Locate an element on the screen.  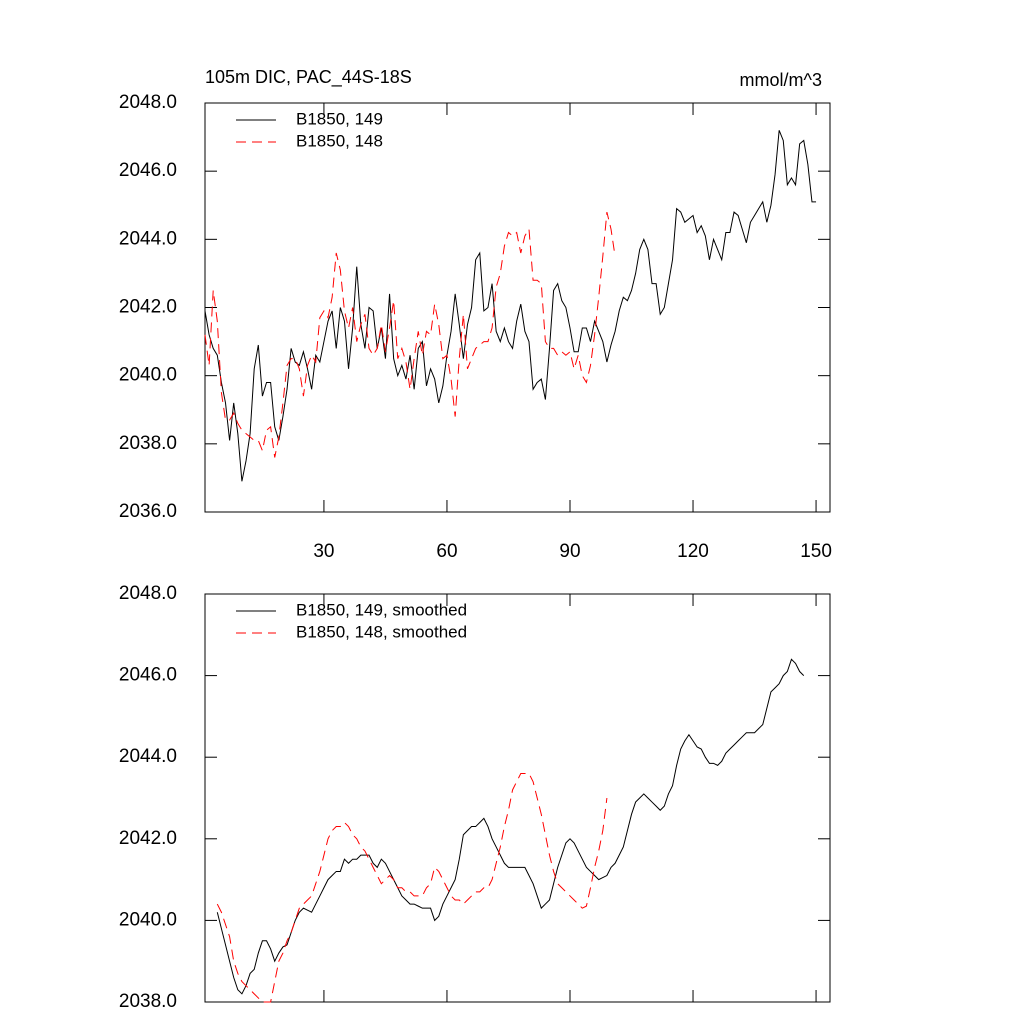
x-tick-label: 30 is located at coordinates (323, 551).